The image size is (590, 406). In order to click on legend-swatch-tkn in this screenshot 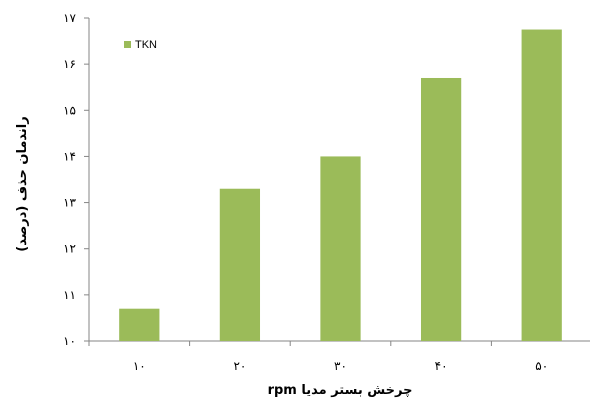, I will do `click(127, 44)`.